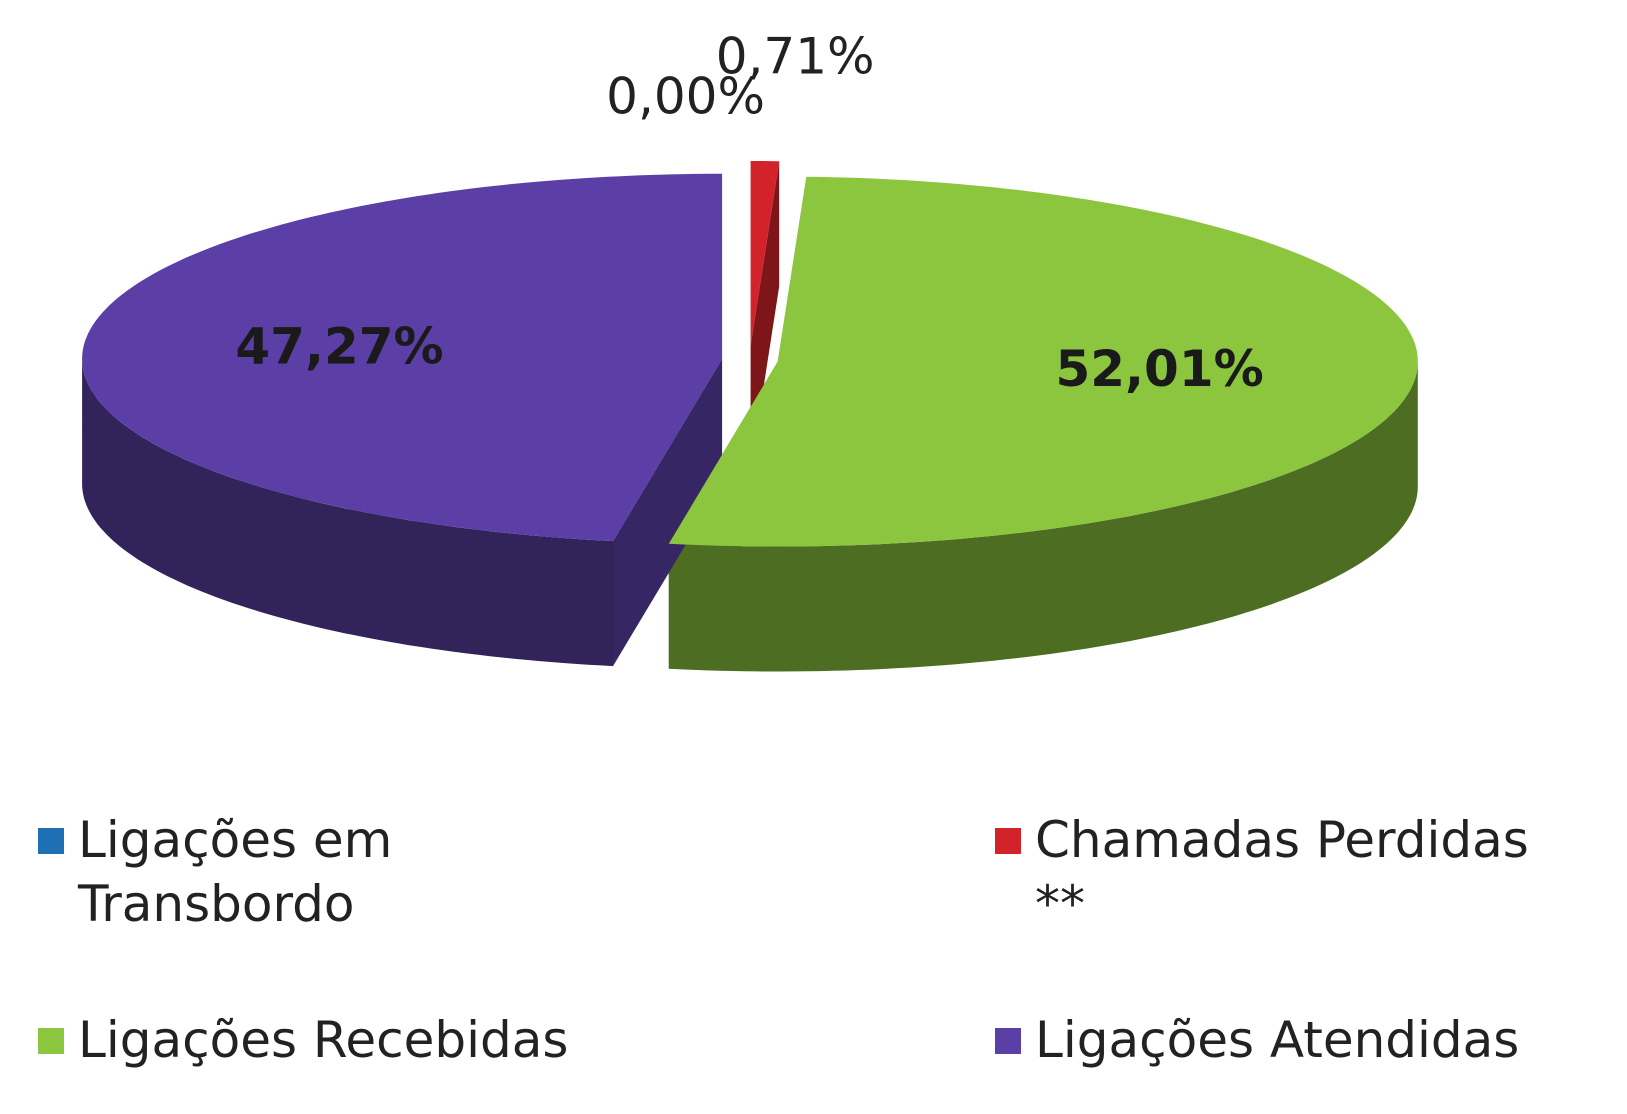 This screenshot has height=1114, width=1627. What do you see at coordinates (339, 347) in the screenshot?
I see `data-label: 47,27%` at bounding box center [339, 347].